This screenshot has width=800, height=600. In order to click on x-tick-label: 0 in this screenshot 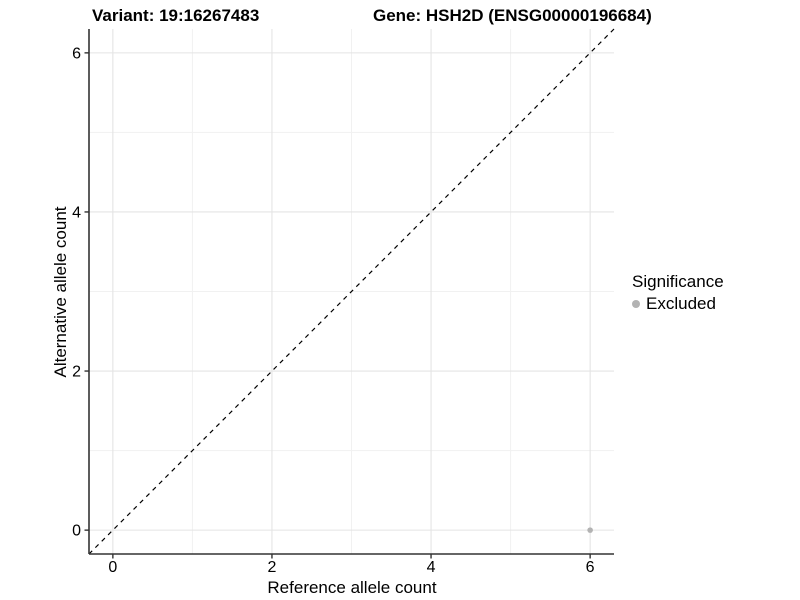, I will do `click(112, 567)`.